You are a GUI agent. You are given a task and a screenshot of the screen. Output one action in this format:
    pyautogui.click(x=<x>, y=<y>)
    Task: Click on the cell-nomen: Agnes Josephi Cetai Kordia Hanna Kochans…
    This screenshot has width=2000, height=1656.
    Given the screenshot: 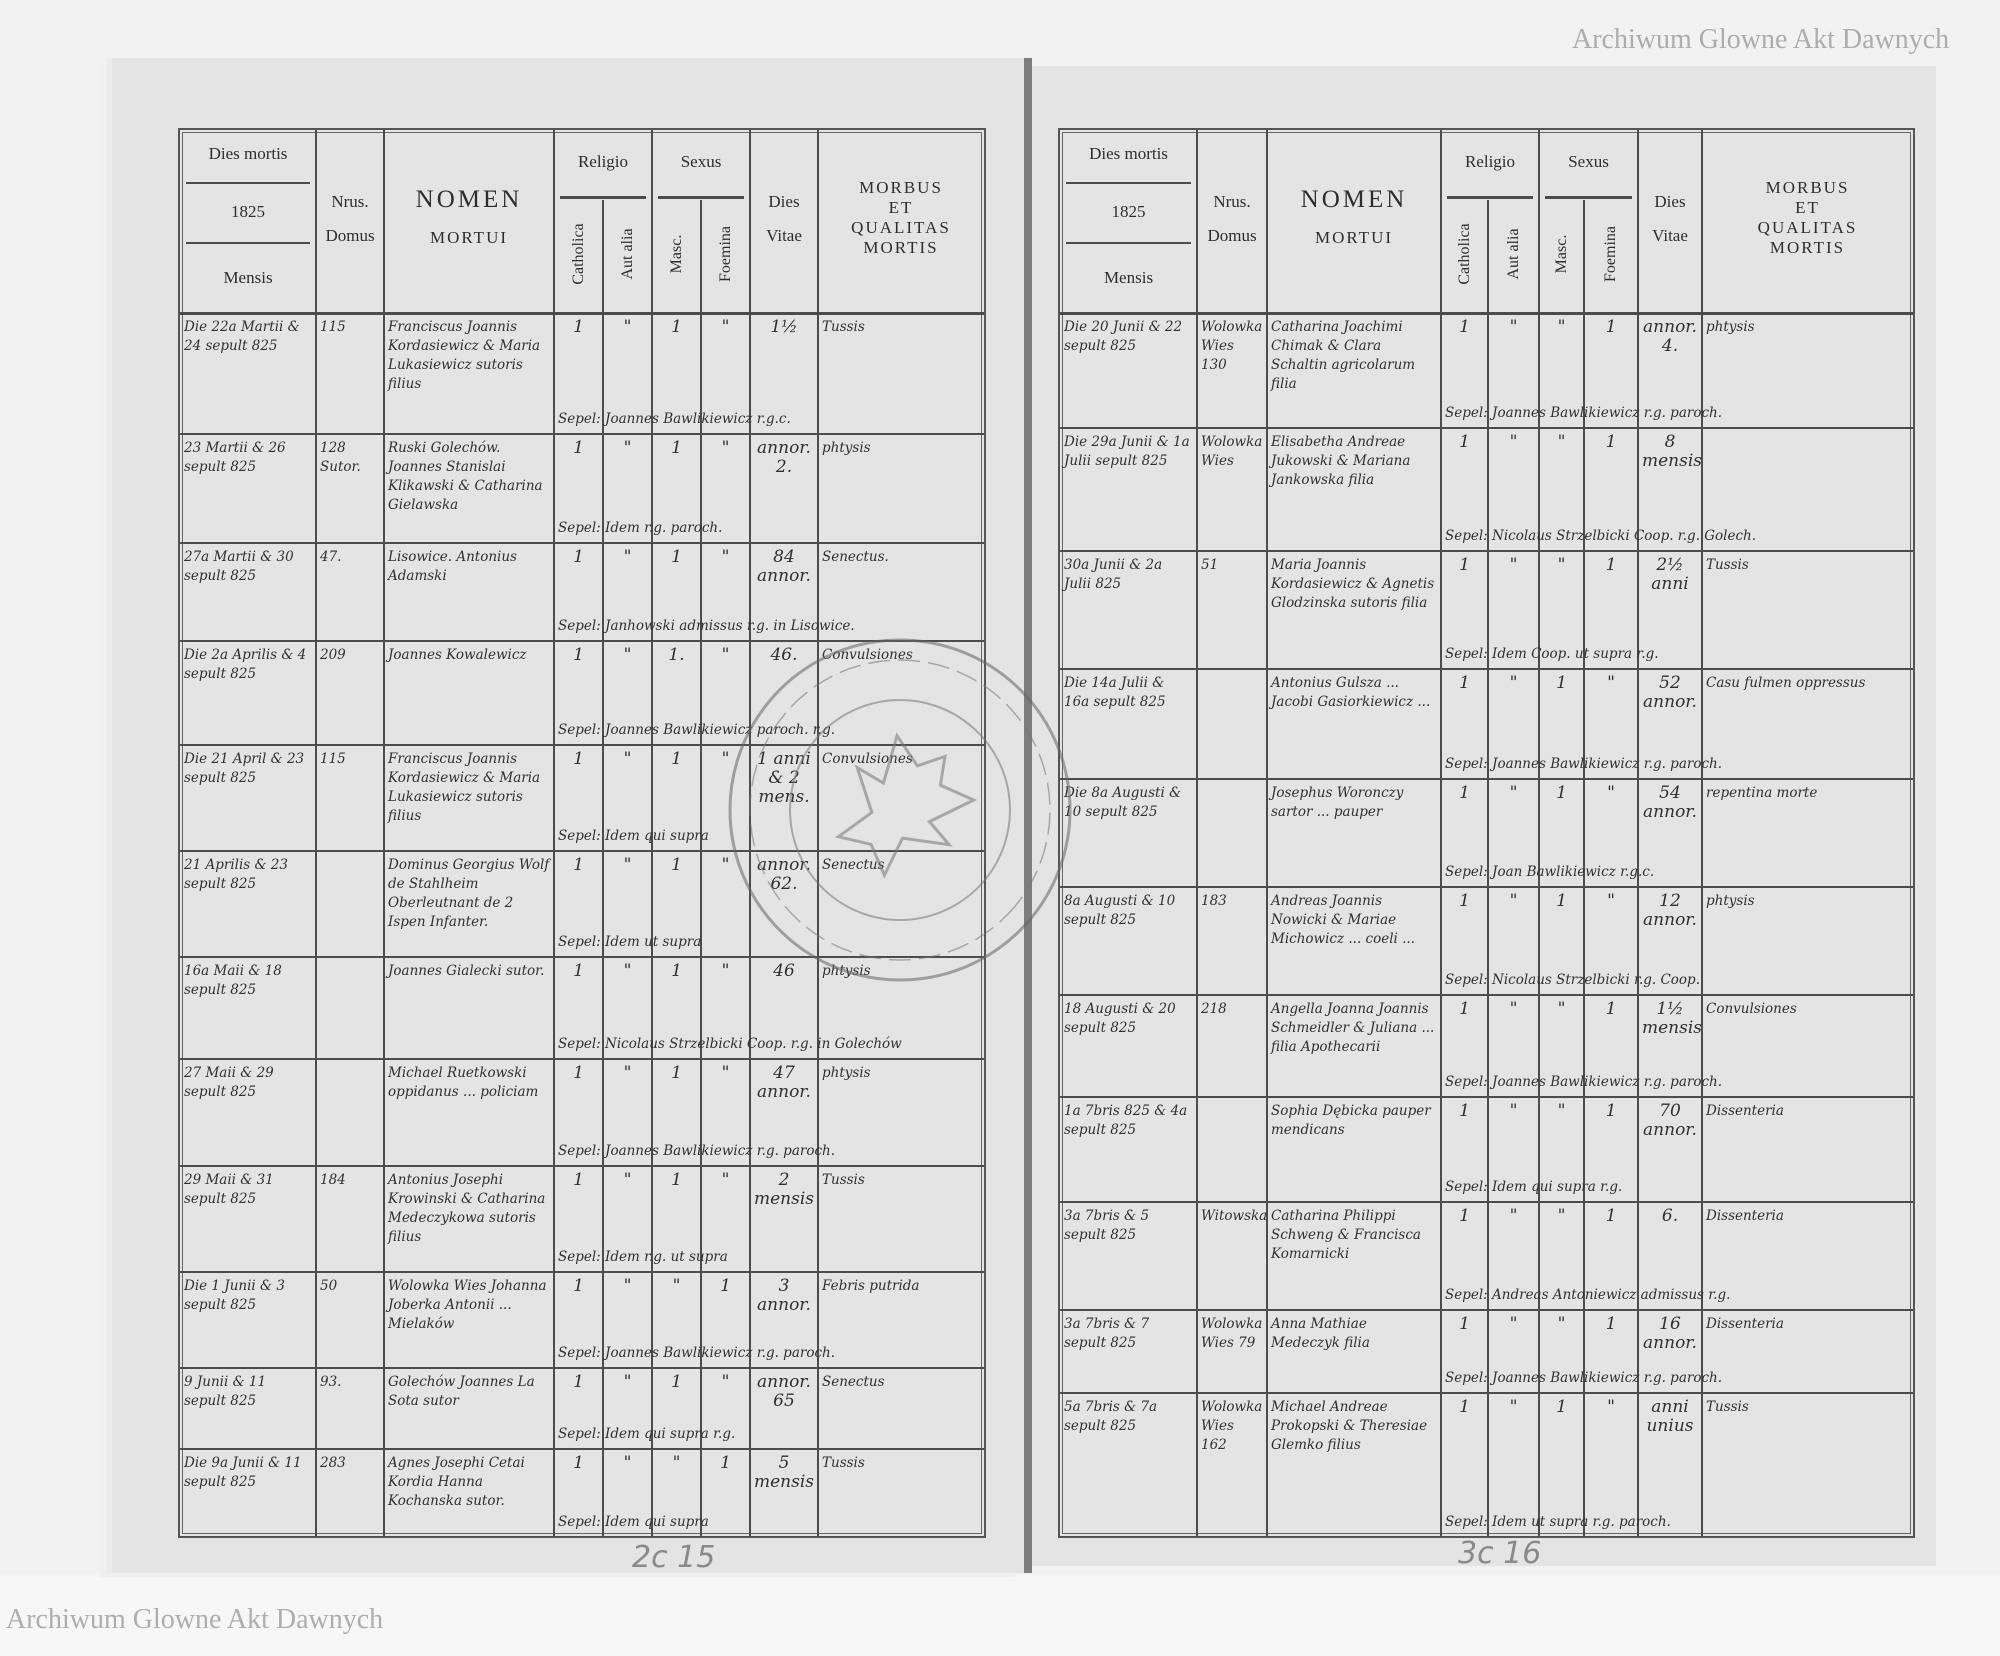 What is the action you would take?
    pyautogui.click(x=456, y=1482)
    